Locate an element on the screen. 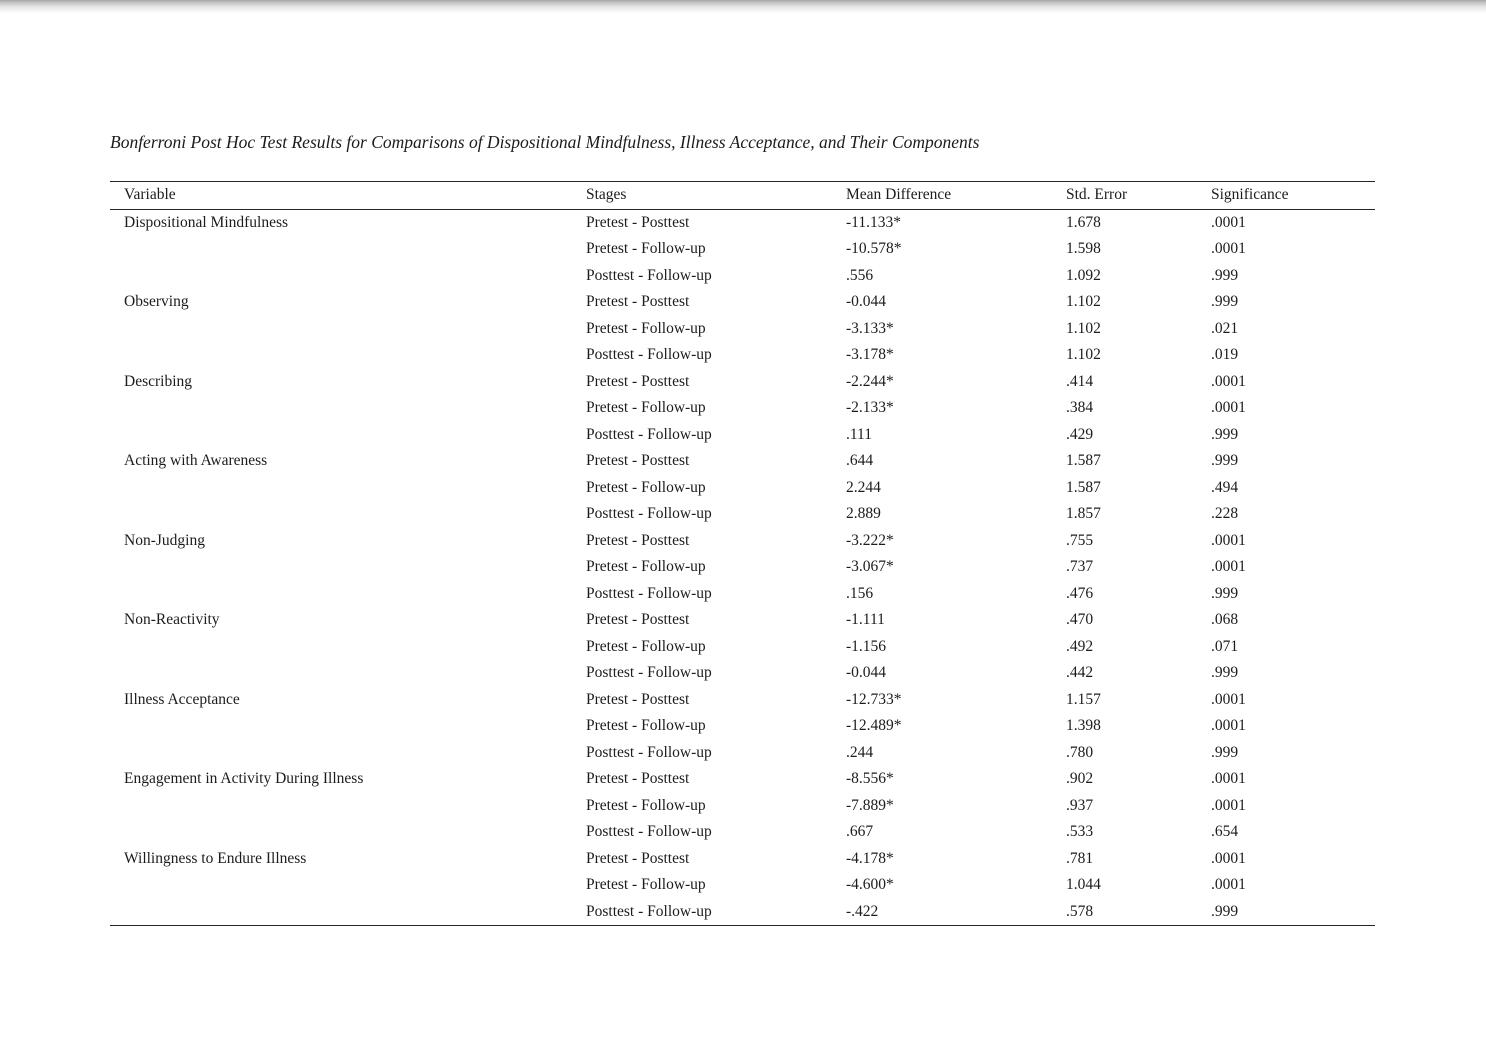 The width and height of the screenshot is (1486, 1053). table-cell-std-error: .442 is located at coordinates (1080, 673).